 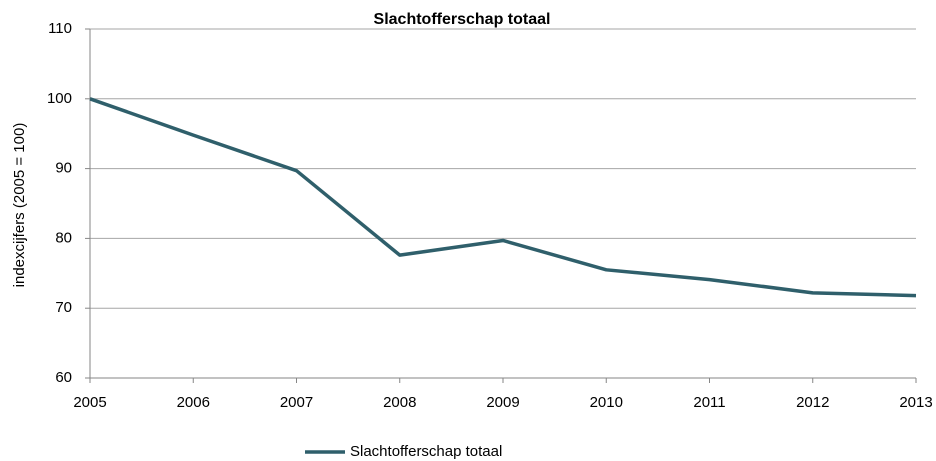 I want to click on x-tick-label: 2008, so click(x=399, y=402).